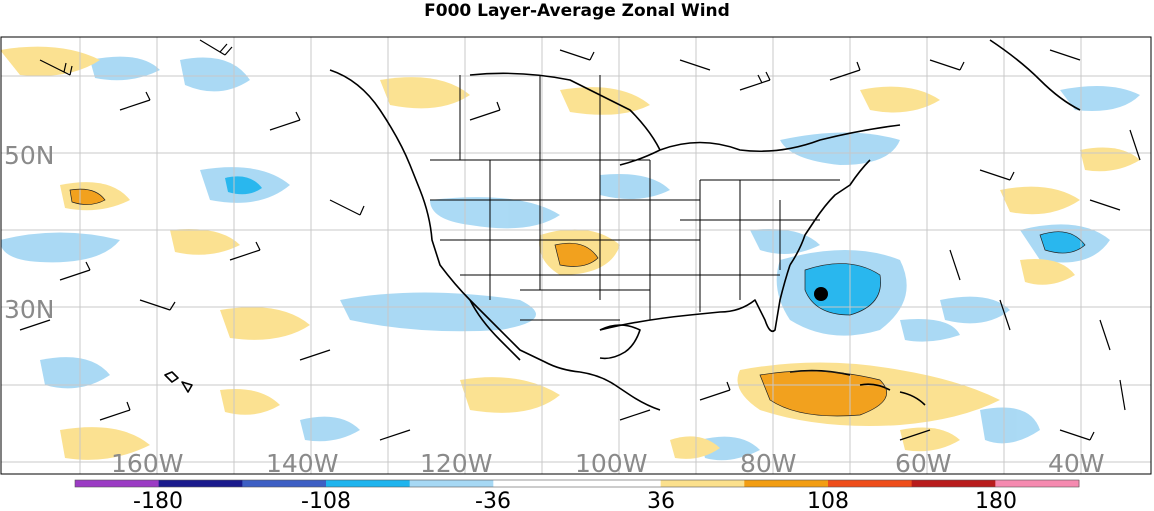  I want to click on colorbar, so click(577, 483).